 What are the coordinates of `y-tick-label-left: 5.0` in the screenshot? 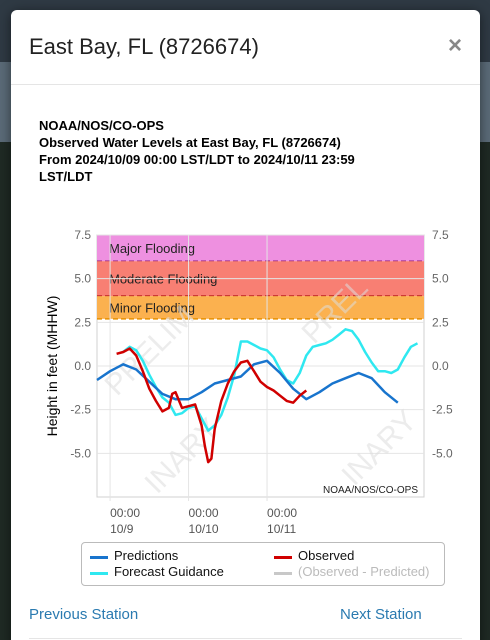 It's located at (82, 279).